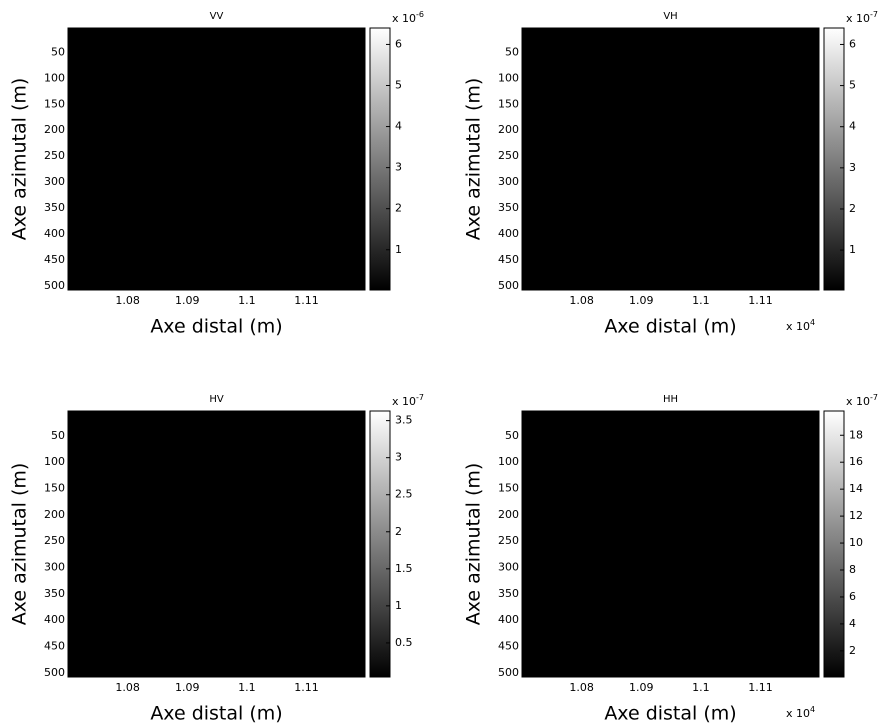  Describe the element at coordinates (852, 569) in the screenshot. I see `colorbar-tick-label: 8` at that location.